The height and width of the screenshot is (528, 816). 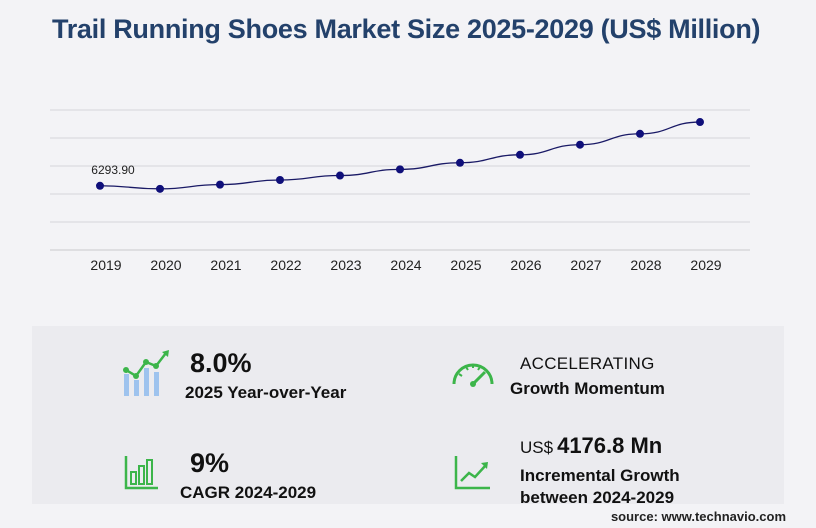 I want to click on x-tick-label: 2027, so click(x=585, y=265).